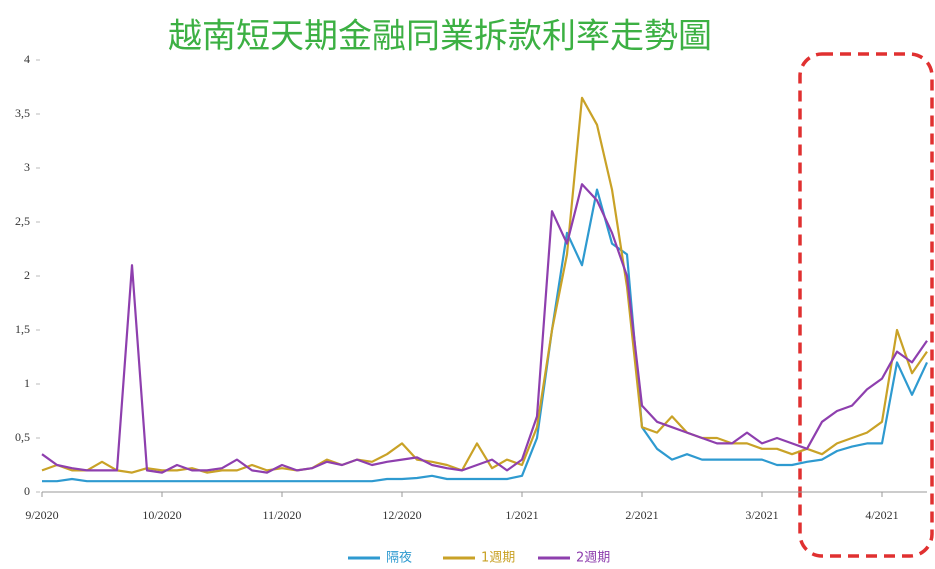  What do you see at coordinates (27, 59) in the screenshot?
I see `y-tick-label: 4` at bounding box center [27, 59].